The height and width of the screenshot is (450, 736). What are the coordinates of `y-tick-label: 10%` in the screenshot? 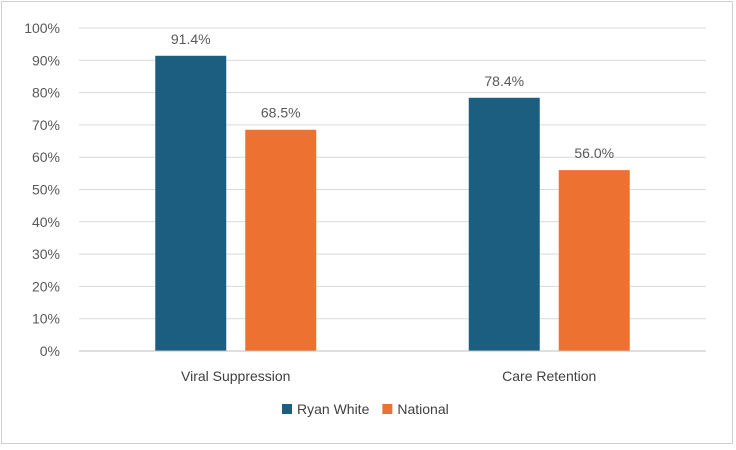 It's located at (46, 319).